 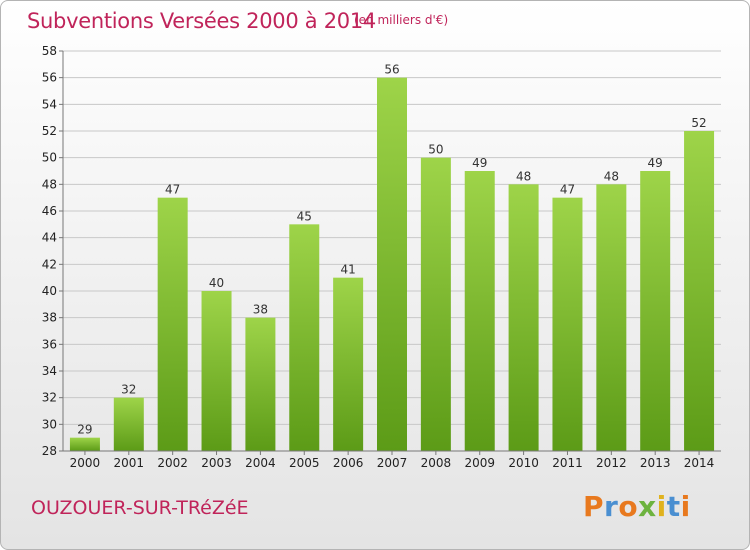 What do you see at coordinates (698, 123) in the screenshot?
I see `bar-value-label: 52` at bounding box center [698, 123].